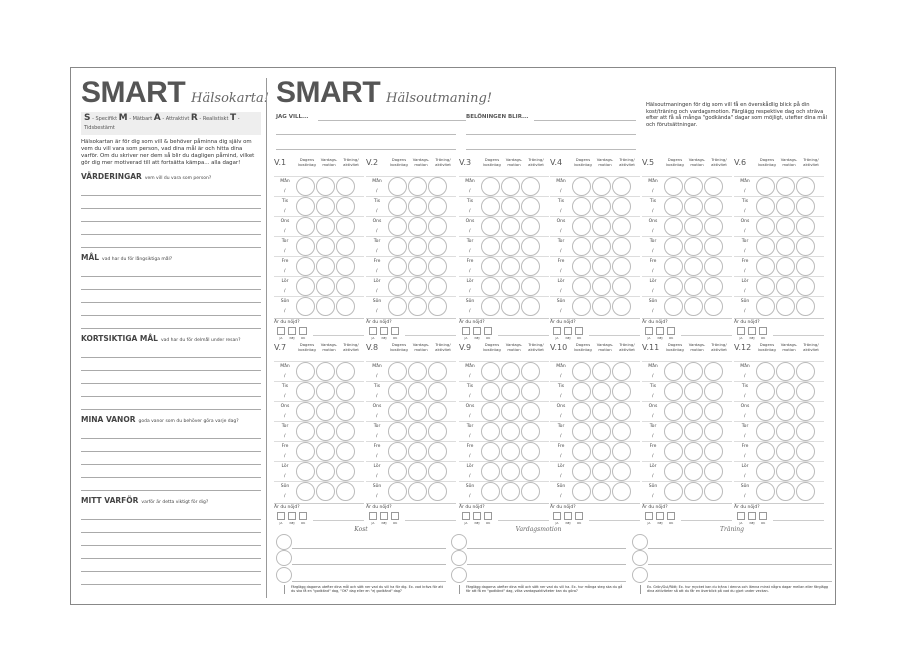 The height and width of the screenshot is (670, 900). What do you see at coordinates (466, 518) in the screenshot?
I see `satisfied-checkbox: JA` at bounding box center [466, 518].